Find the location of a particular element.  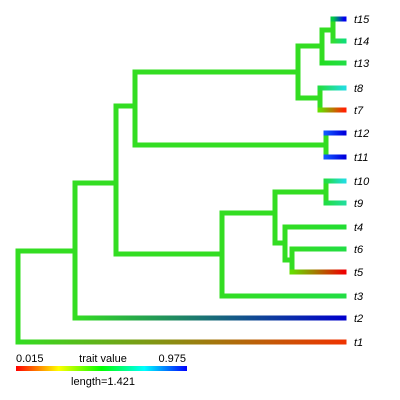

legend-color-bar is located at coordinates (101, 368).